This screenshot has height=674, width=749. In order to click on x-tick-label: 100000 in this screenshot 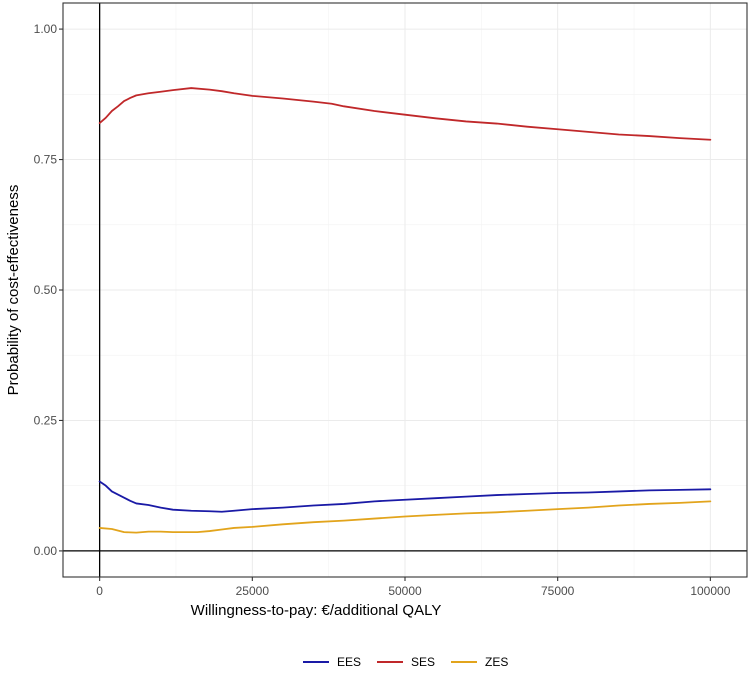, I will do `click(710, 591)`.